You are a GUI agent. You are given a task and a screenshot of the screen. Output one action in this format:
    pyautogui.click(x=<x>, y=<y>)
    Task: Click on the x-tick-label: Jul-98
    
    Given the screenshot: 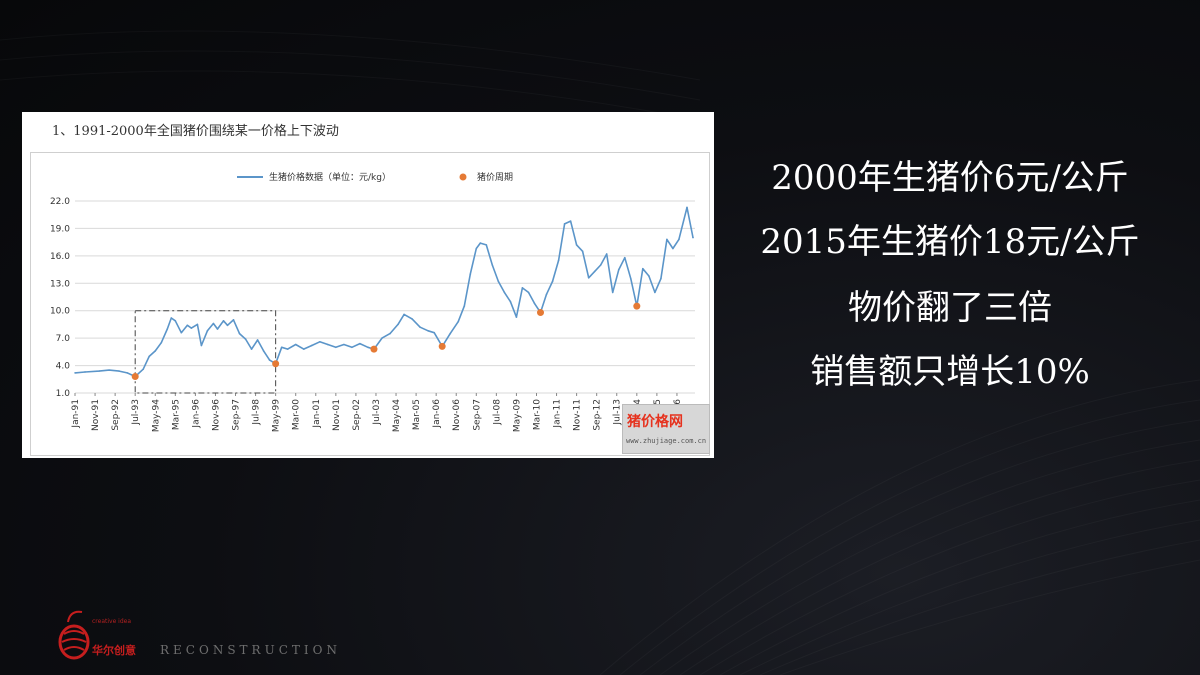 What is the action you would take?
    pyautogui.click(x=257, y=412)
    